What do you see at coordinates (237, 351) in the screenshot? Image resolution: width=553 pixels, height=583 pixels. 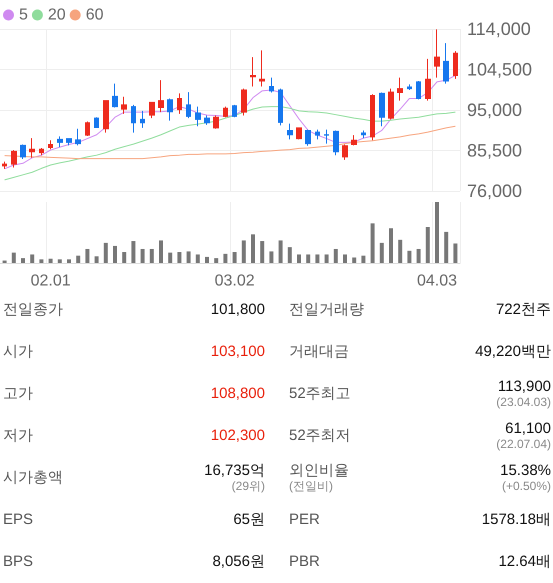 I see `text: 103,100` at bounding box center [237, 351].